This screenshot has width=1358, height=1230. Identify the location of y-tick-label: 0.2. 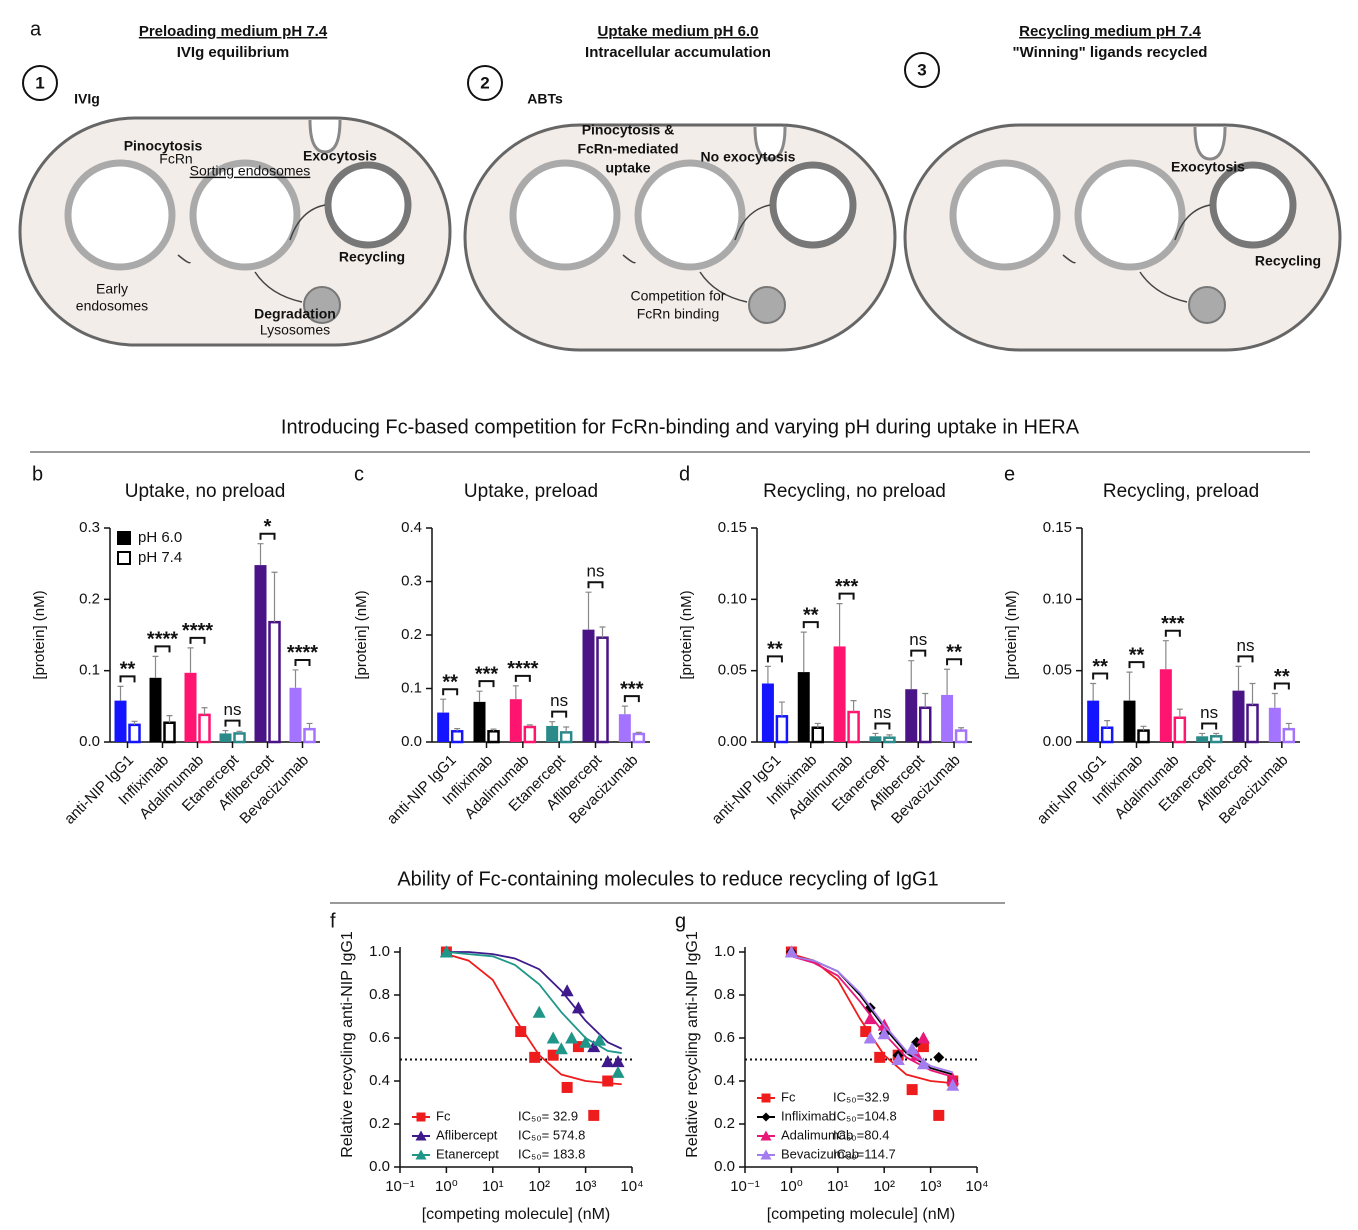
(89, 598).